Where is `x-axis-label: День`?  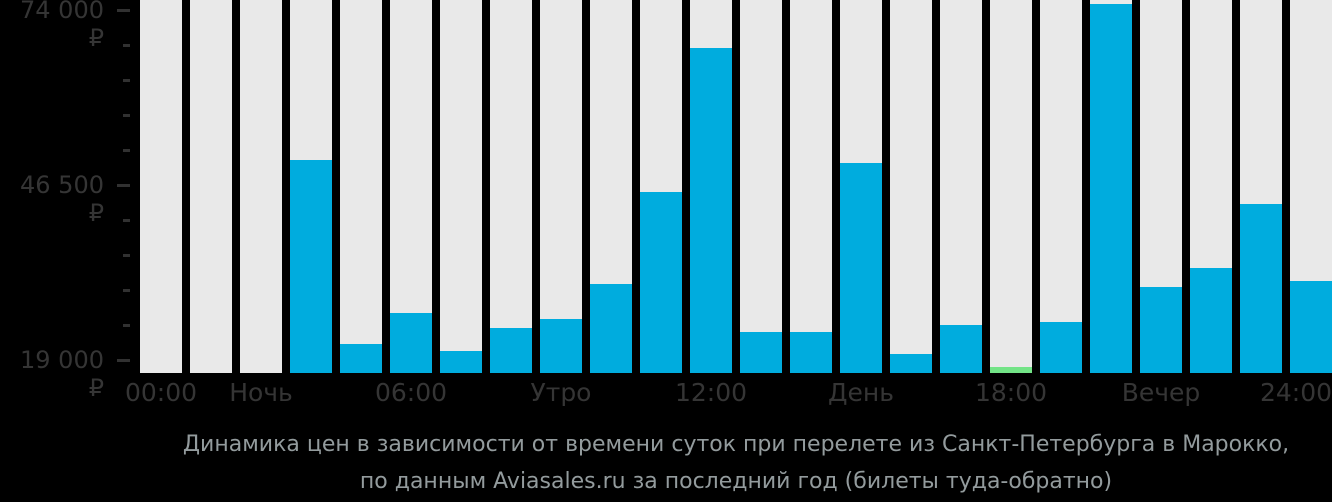 x-axis-label: День is located at coordinates (861, 392).